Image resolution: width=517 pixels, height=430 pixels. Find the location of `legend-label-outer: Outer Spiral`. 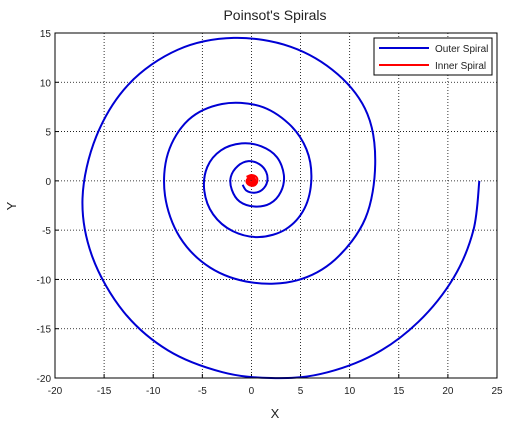

legend-label-outer: Outer Spiral is located at coordinates (461, 49).